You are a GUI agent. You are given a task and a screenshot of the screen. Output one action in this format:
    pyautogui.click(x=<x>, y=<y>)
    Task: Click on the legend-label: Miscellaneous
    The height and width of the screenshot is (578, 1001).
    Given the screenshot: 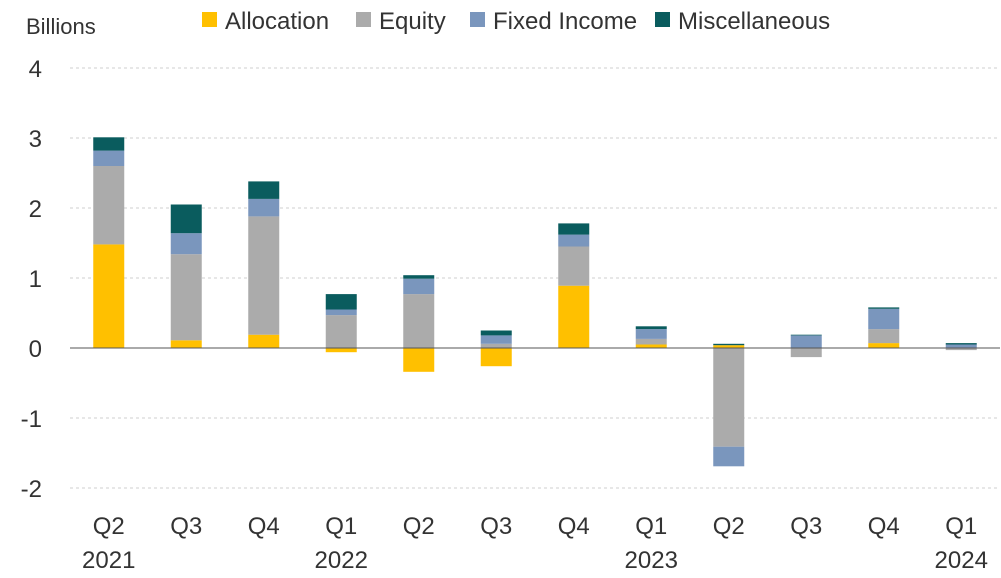 What is the action you would take?
    pyautogui.click(x=754, y=21)
    